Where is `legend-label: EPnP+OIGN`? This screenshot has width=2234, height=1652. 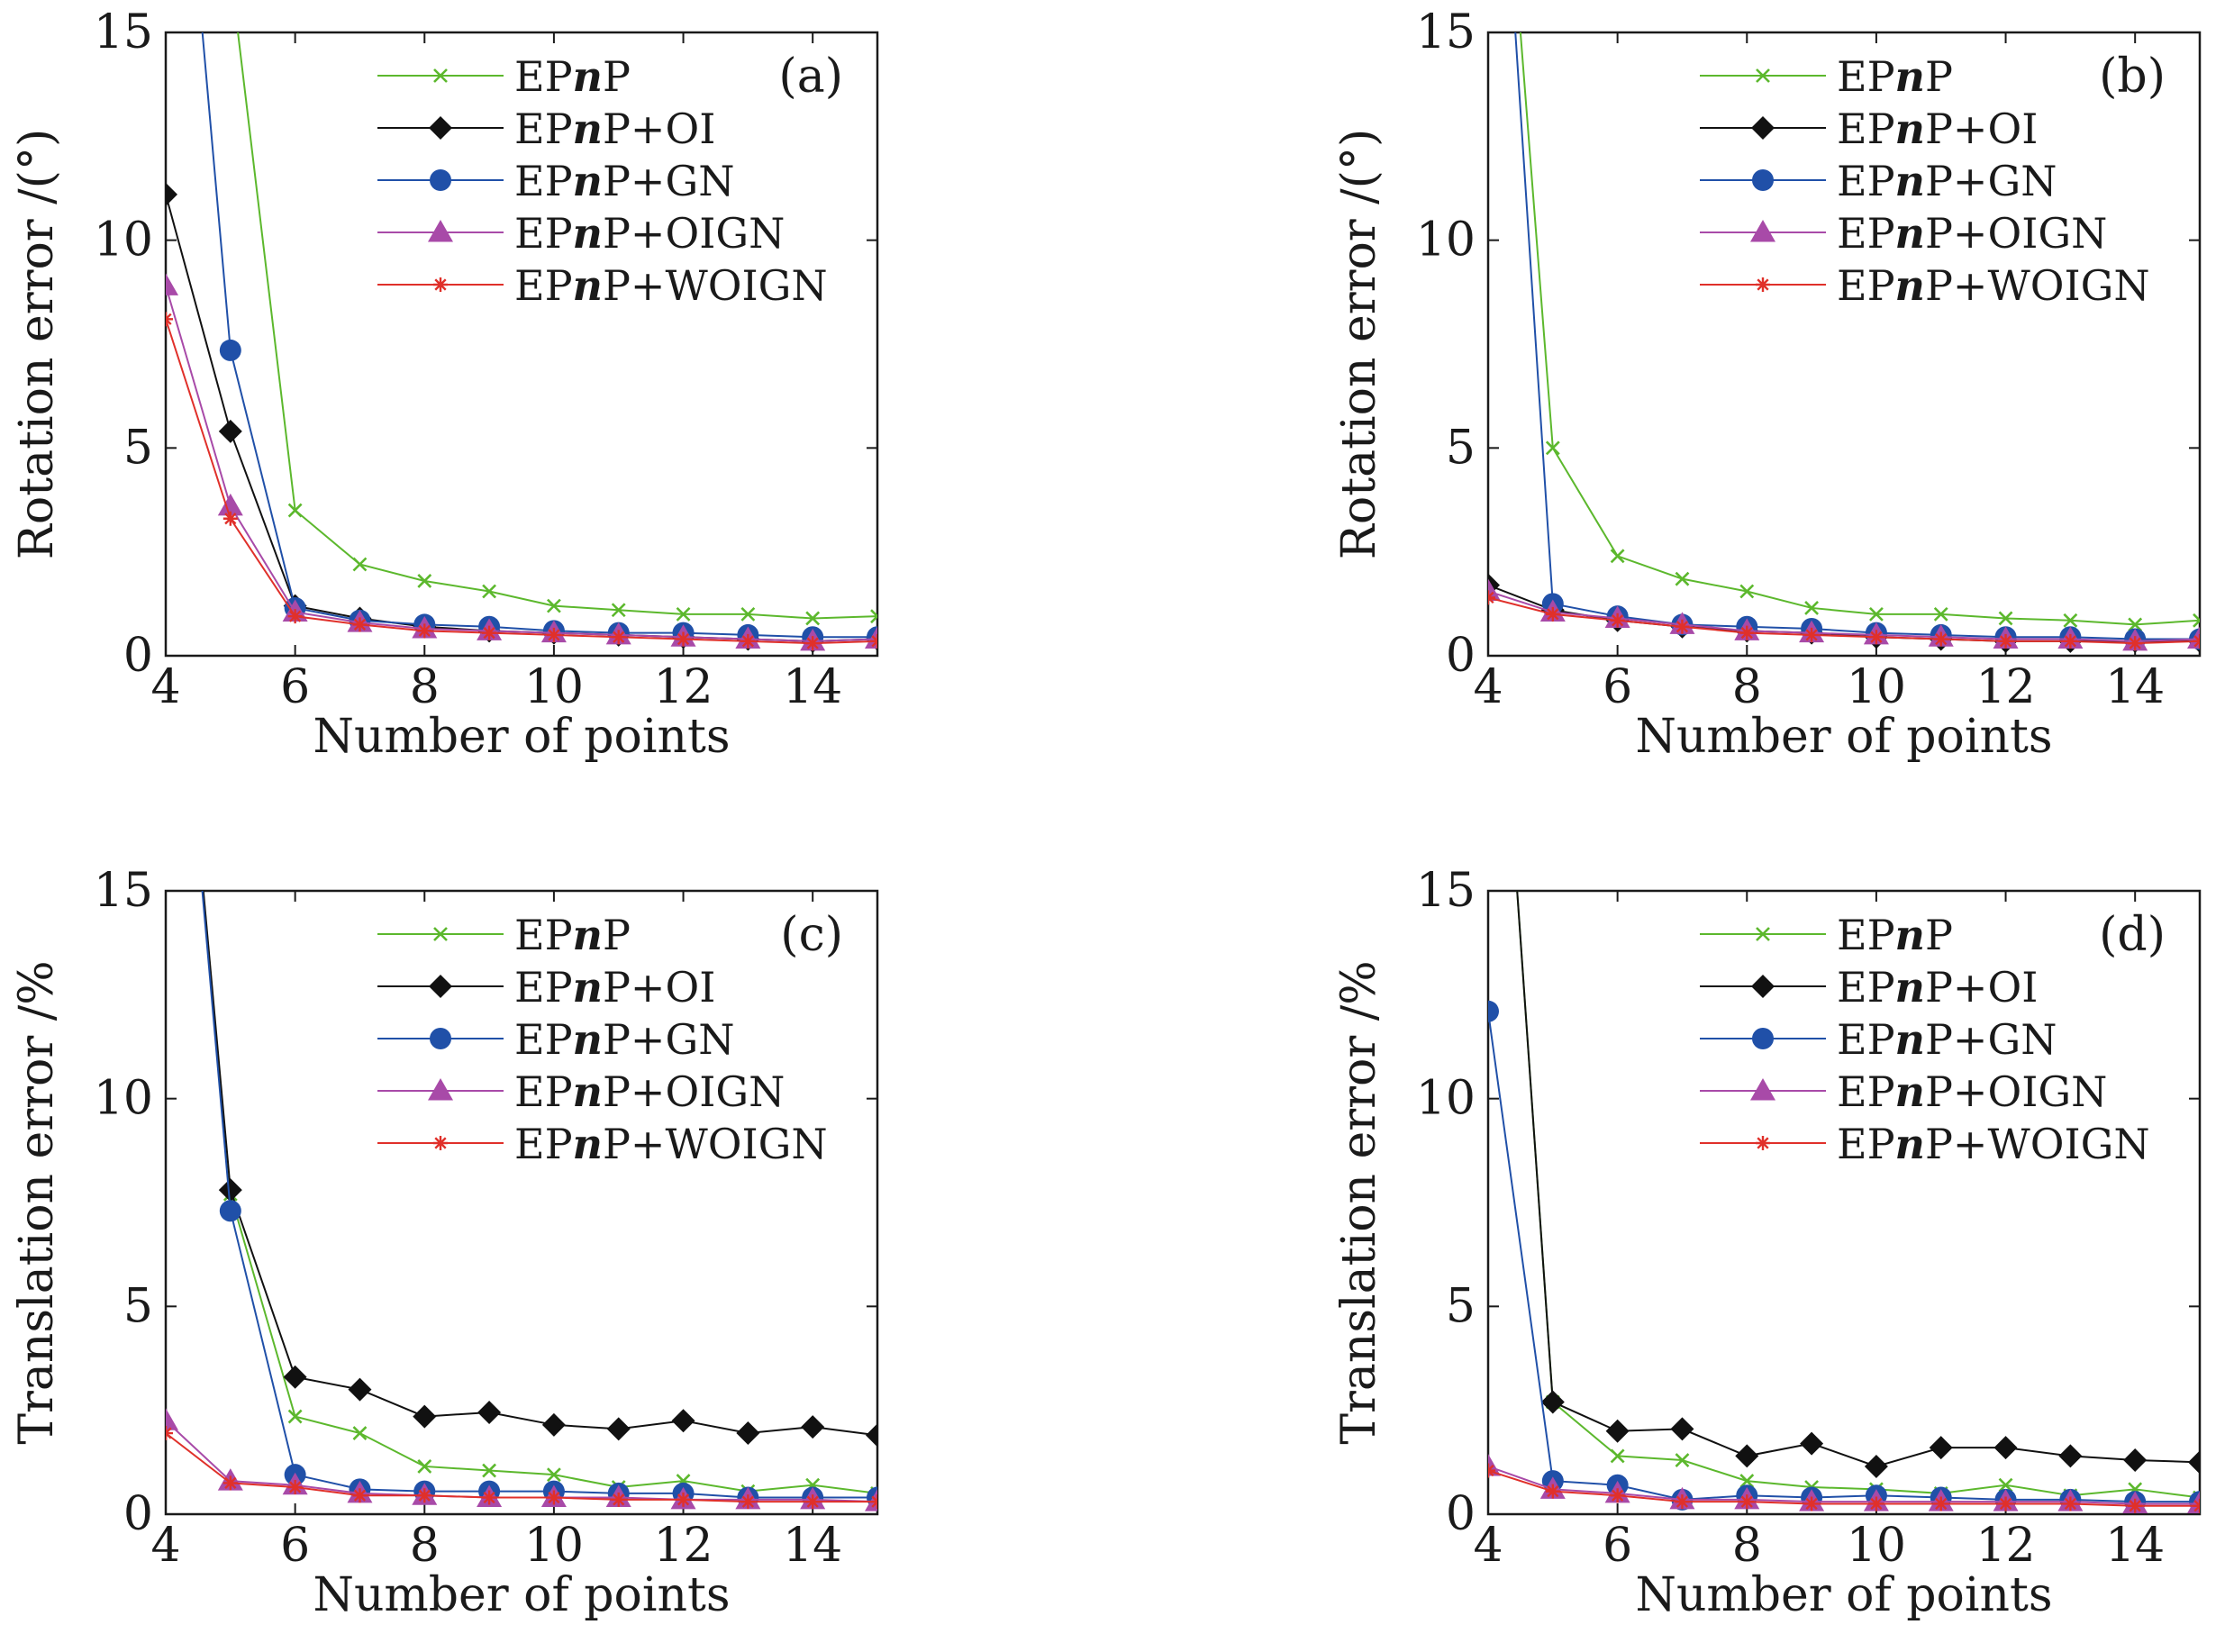 legend-label: EPnP+OIGN is located at coordinates (1972, 233).